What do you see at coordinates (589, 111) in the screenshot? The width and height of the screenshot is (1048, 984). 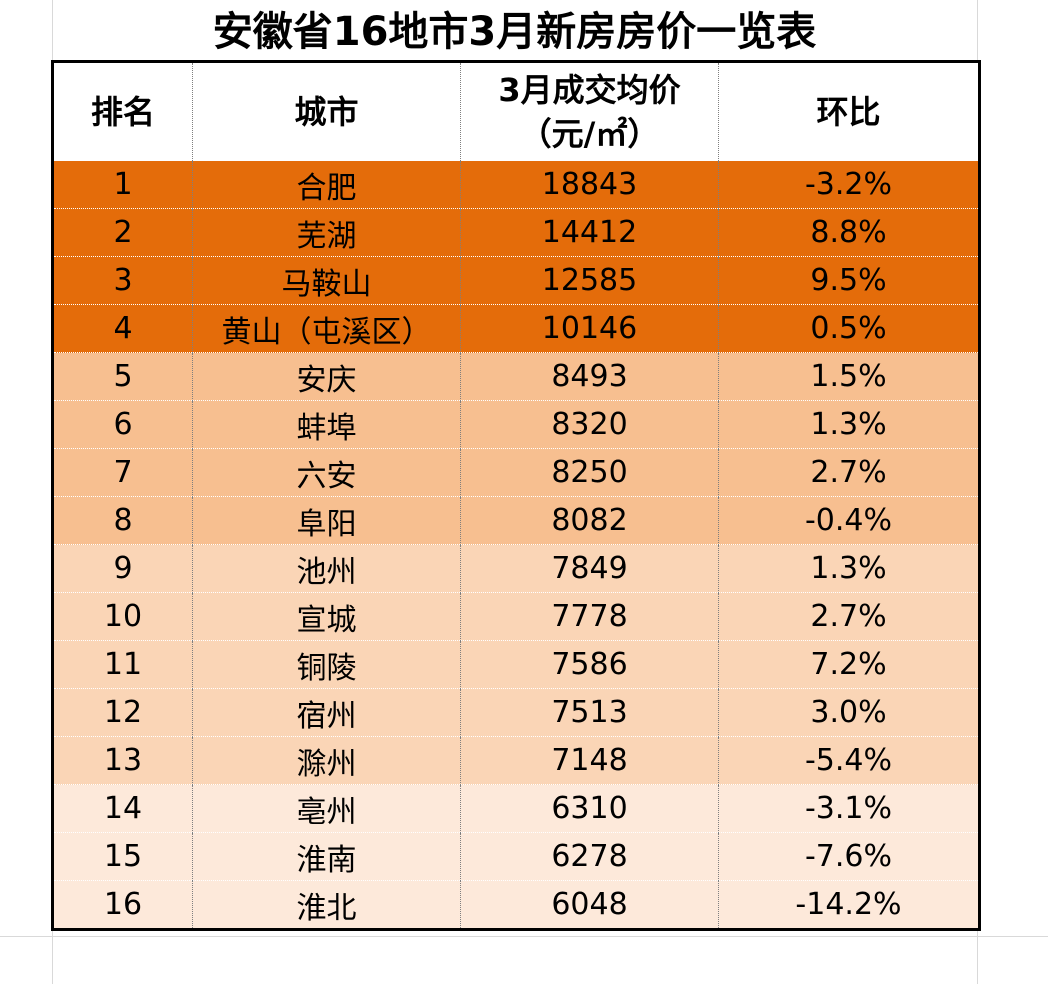 I see `header-price: 3月成交均价 （元/㎡）` at bounding box center [589, 111].